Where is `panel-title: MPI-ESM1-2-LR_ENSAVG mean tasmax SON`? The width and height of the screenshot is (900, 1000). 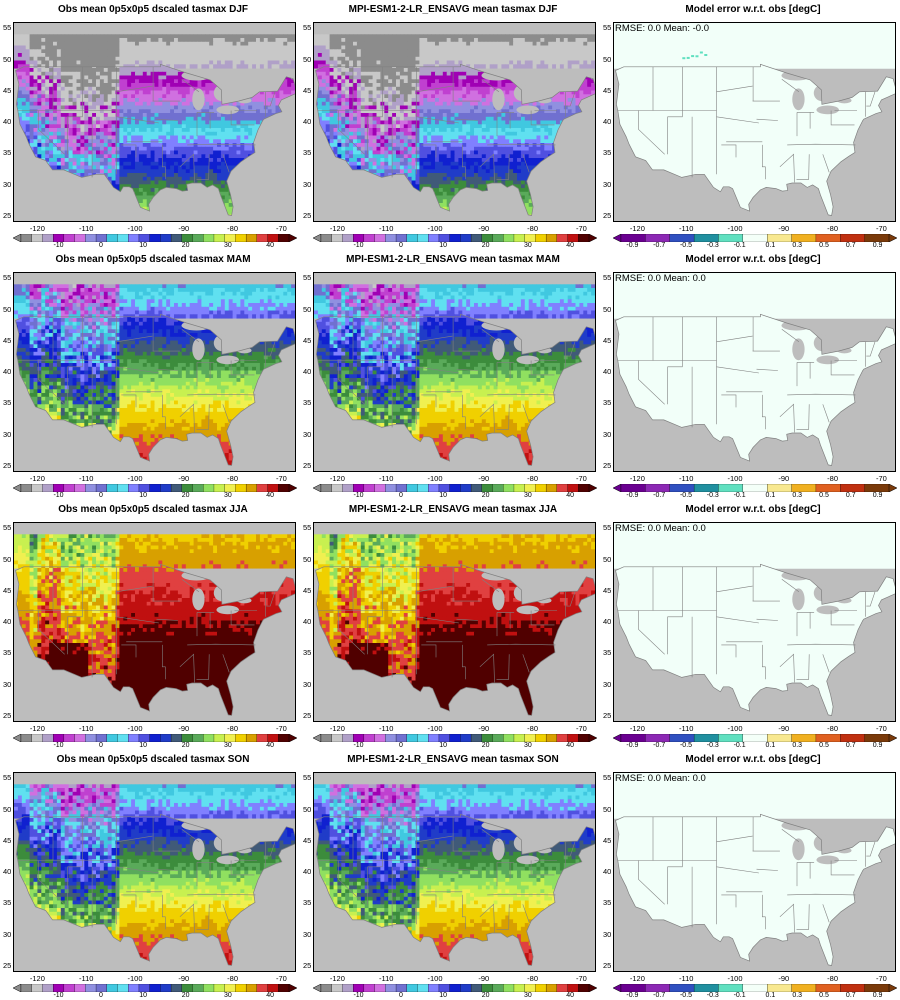
panel-title: MPI-ESM1-2-LR_ENSAVG mean tasmax SON is located at coordinates (453, 759).